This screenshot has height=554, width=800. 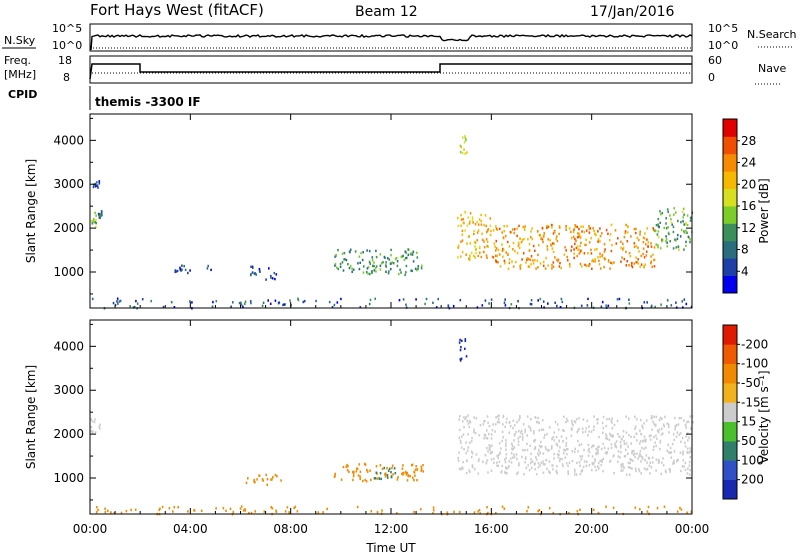 I want to click on velocity-ytick-label: 4000, so click(x=68, y=346).